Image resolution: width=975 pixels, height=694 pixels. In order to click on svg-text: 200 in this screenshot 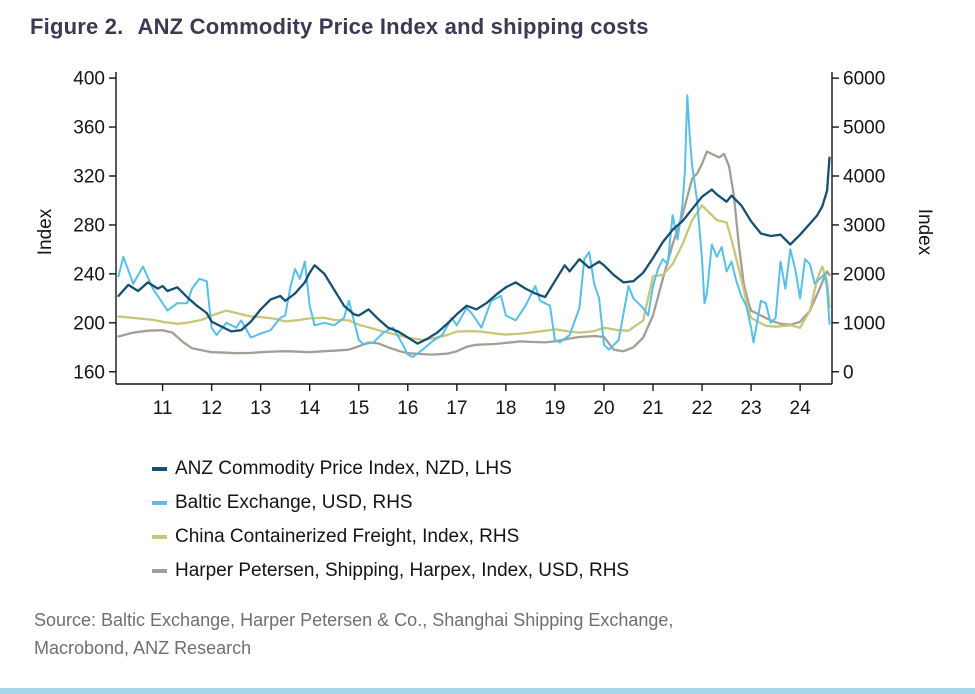, I will do `click(89, 323)`.